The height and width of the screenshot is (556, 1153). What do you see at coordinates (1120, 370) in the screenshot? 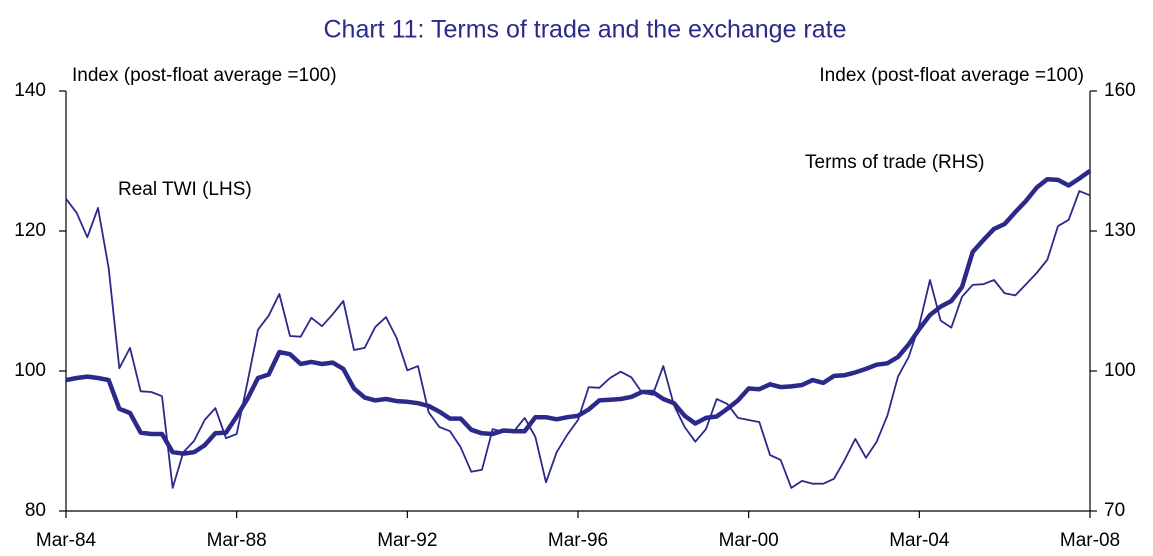
I see `y2-tick-label: 100` at bounding box center [1120, 370].